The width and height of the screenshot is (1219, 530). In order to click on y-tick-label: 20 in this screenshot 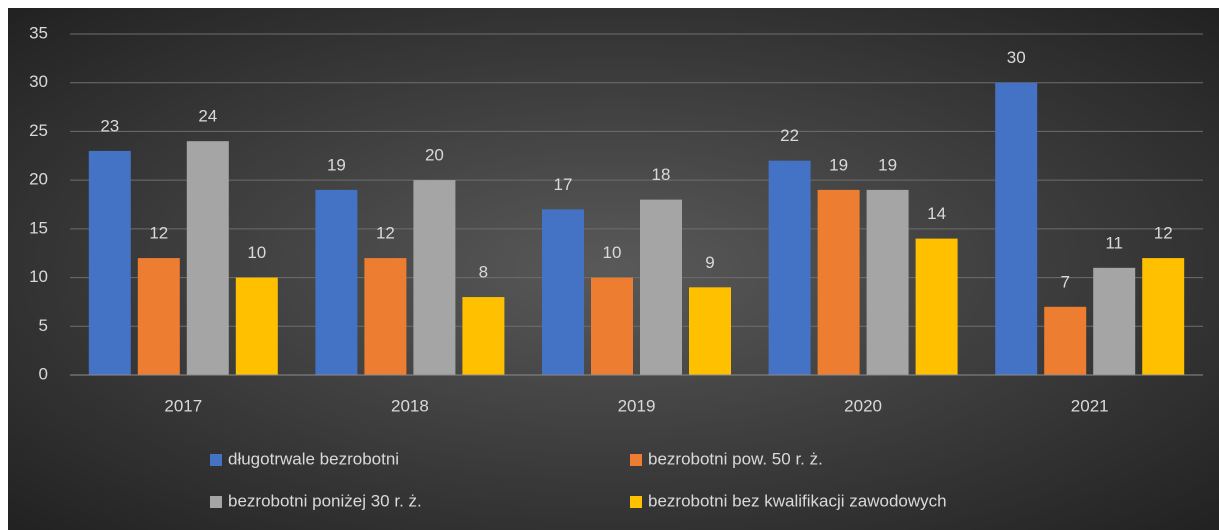, I will do `click(38, 179)`.